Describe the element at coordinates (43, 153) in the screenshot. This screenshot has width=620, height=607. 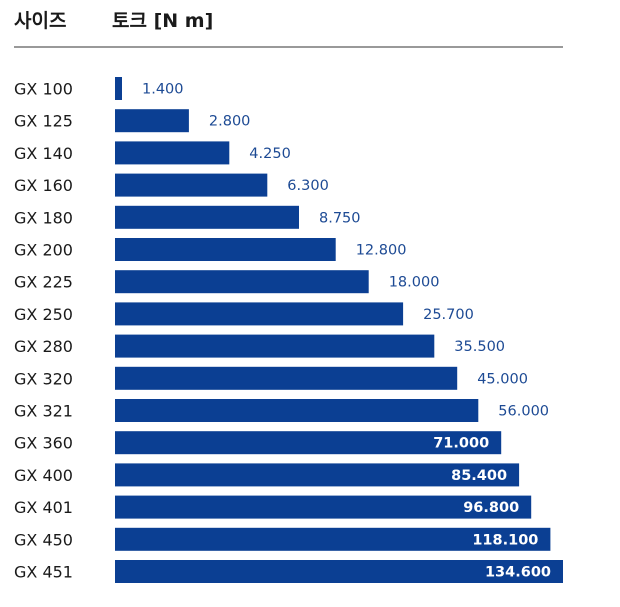
I see `size-label: GX 140` at that location.